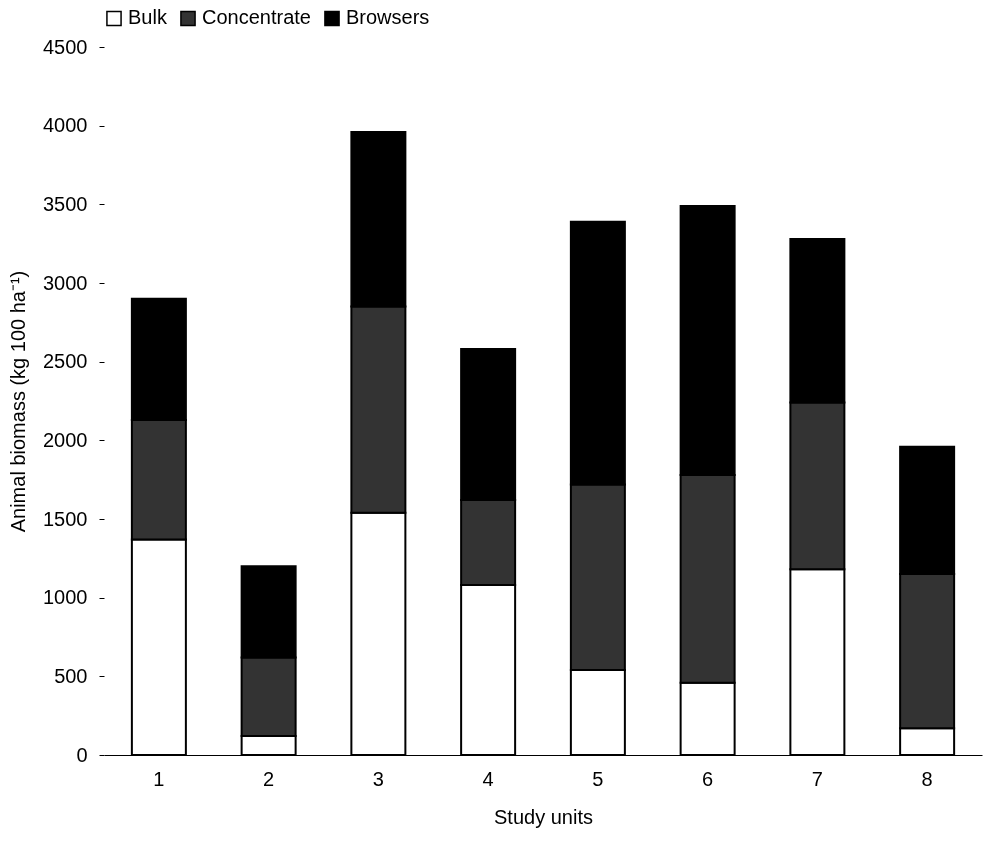  I want to click on y-tick-label: 4000, so click(65, 125).